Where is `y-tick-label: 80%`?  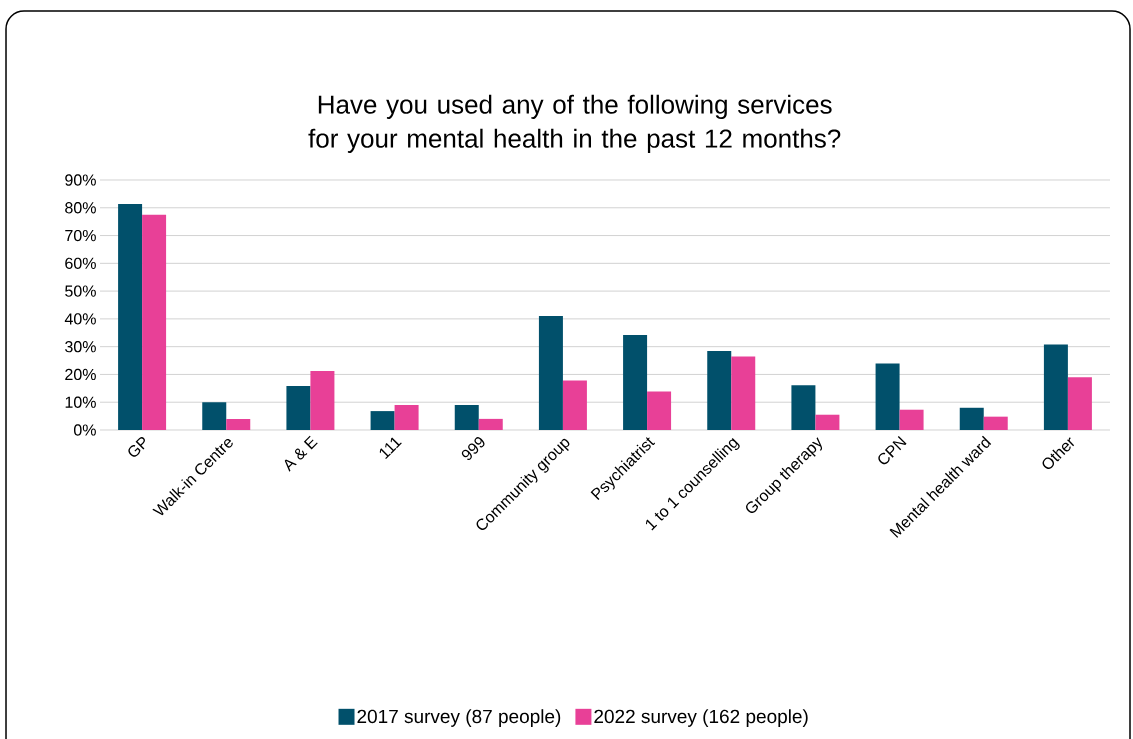 y-tick-label: 80% is located at coordinates (80, 208).